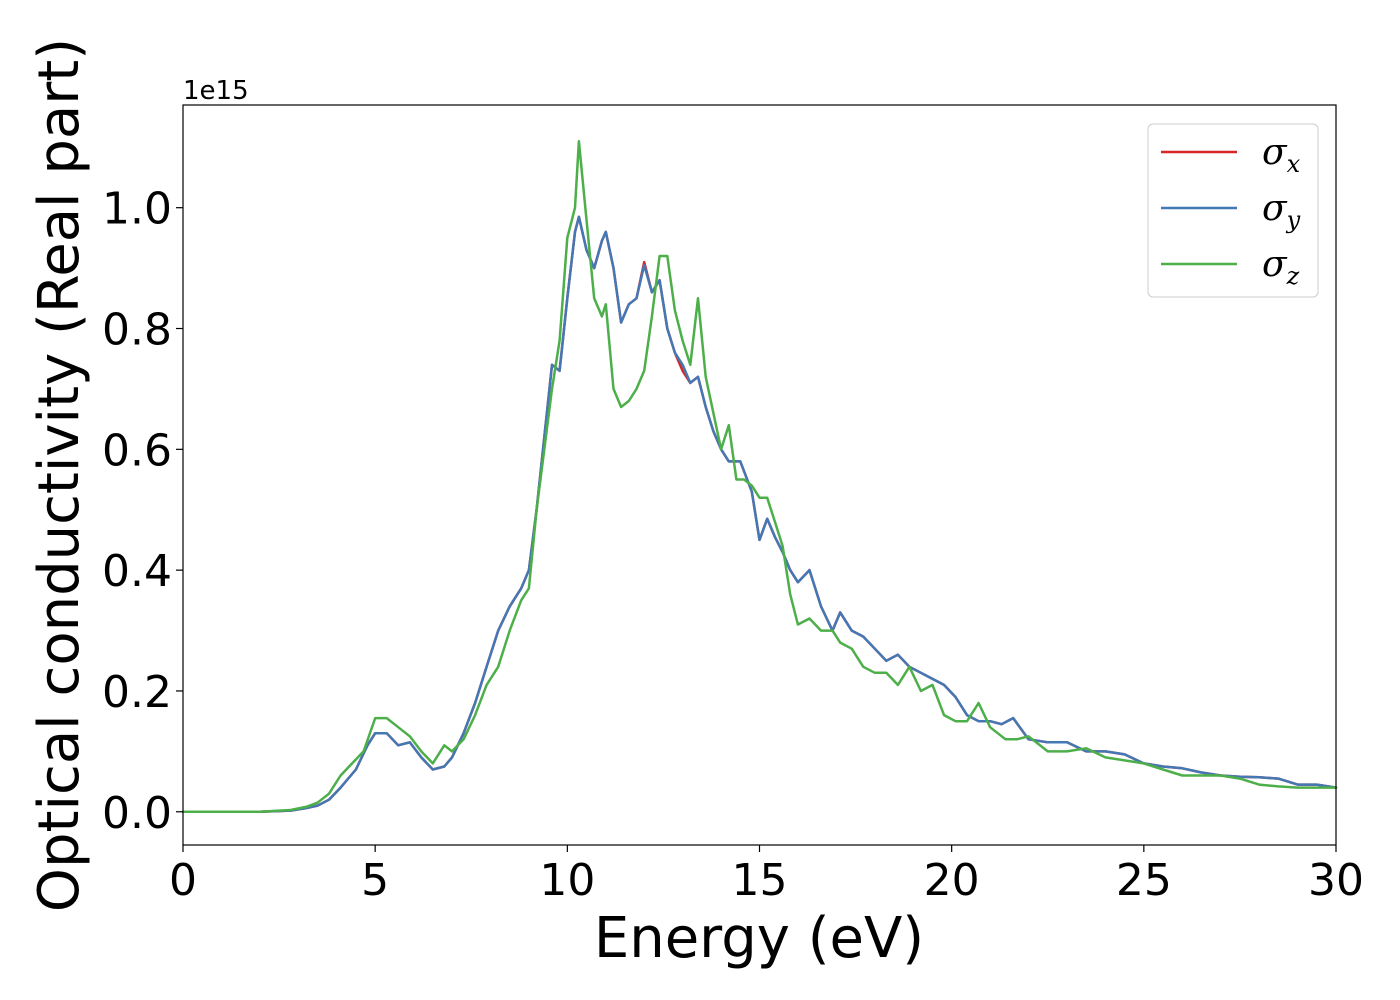  I want to click on x-tick-label: 5, so click(375, 880).